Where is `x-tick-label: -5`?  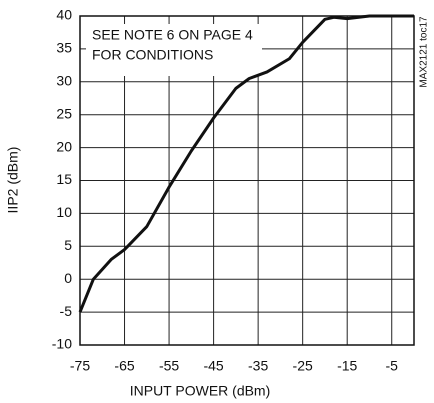 x-tick-label: -5 is located at coordinates (392, 366).